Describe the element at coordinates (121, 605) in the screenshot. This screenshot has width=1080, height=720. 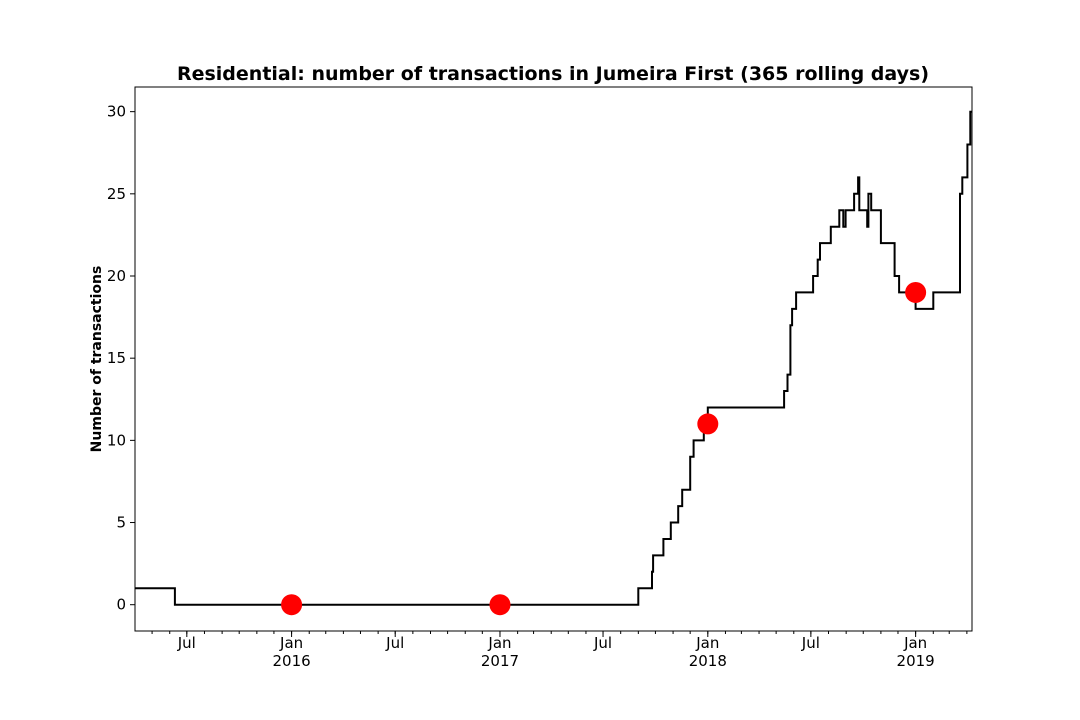
I see `y-tick-label: 0` at that location.